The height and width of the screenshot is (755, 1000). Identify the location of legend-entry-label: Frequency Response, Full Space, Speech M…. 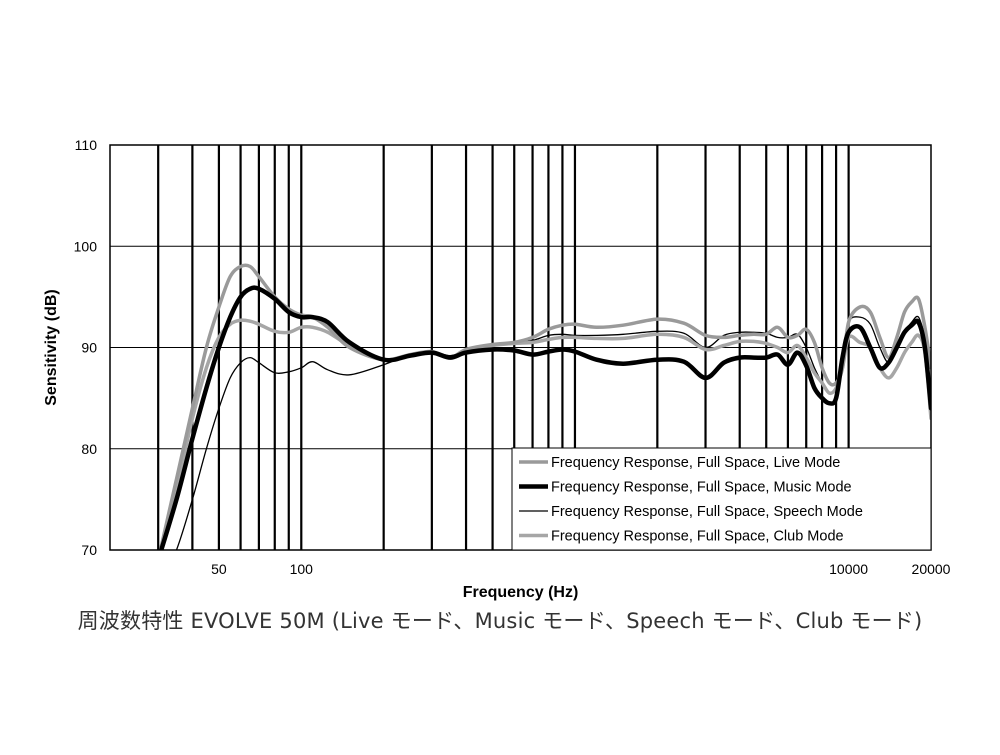
(707, 512).